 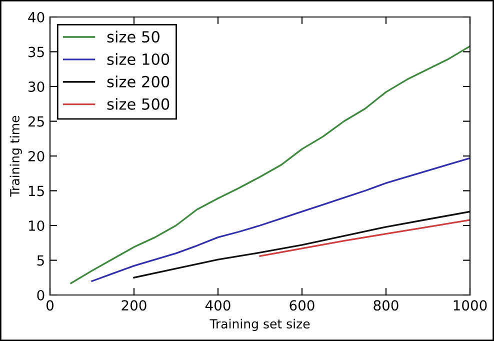 I want to click on y-tick-label: 15, so click(x=36, y=191).